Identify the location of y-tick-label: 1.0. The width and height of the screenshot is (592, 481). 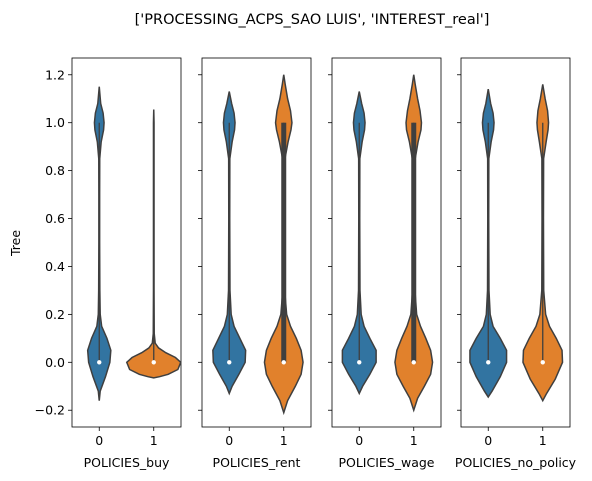
(55, 122).